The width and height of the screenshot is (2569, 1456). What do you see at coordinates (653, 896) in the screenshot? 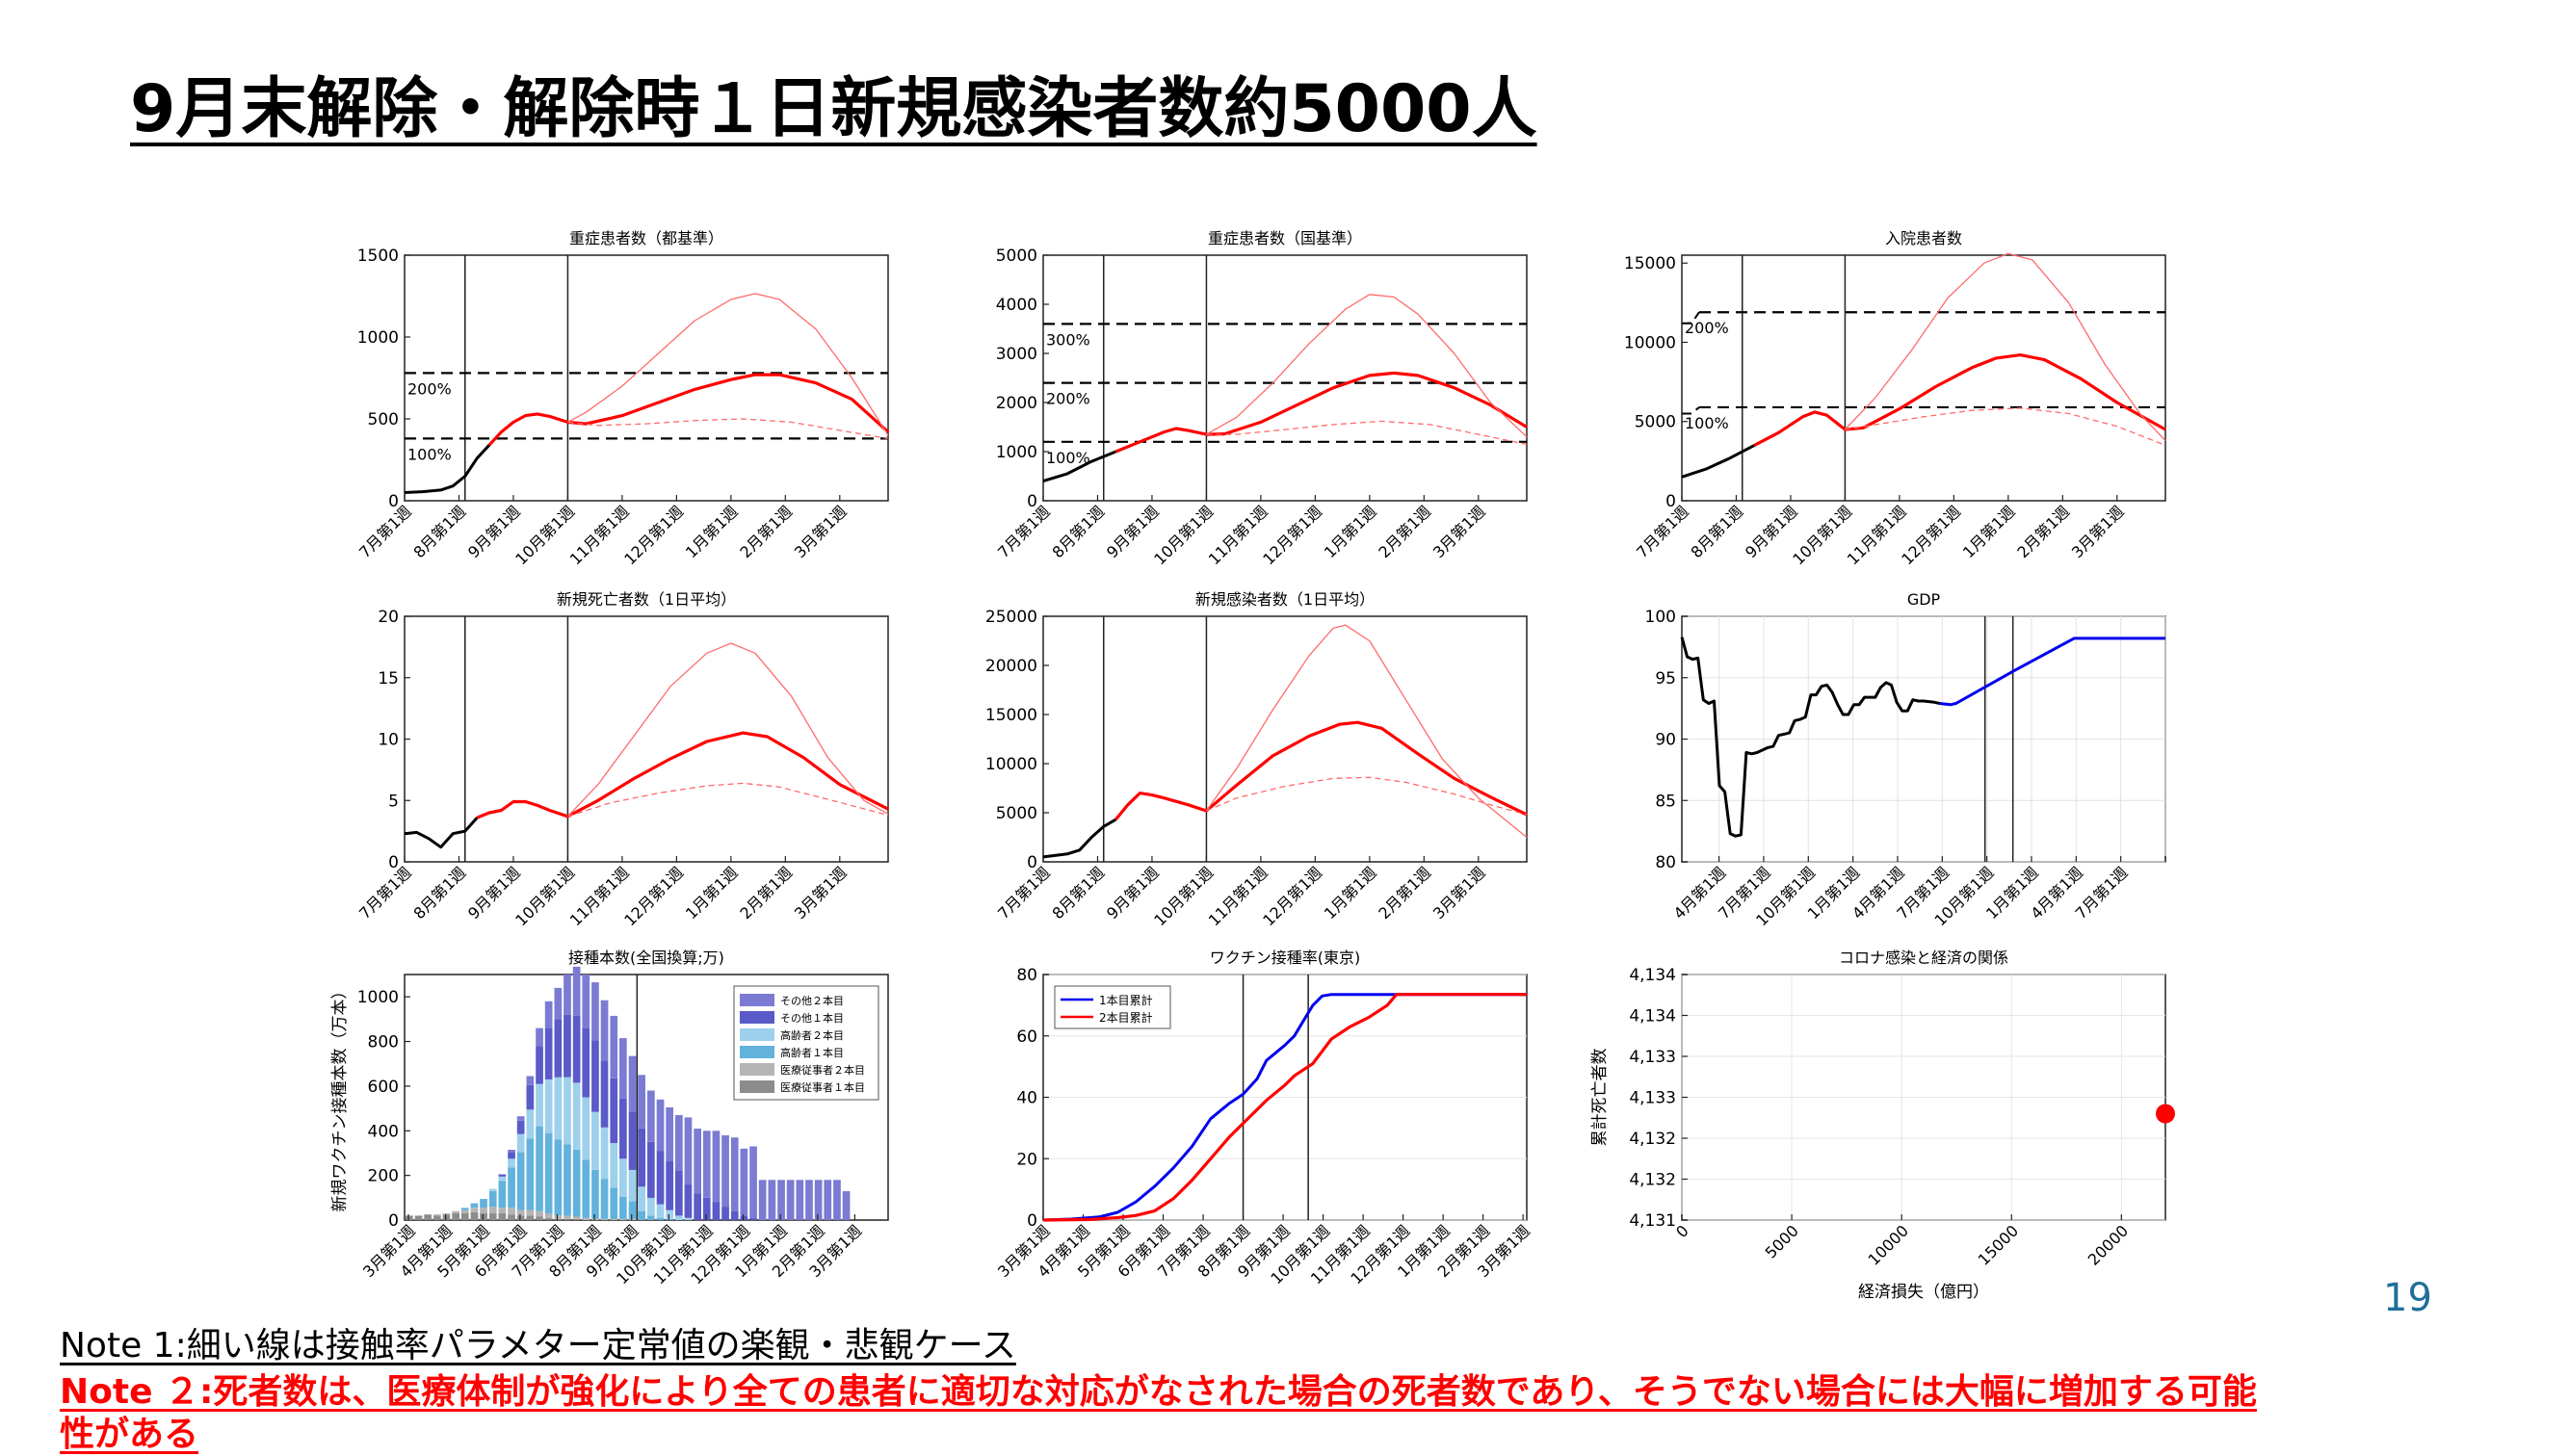
I see `deaths-xtick-label: 12月第1週` at bounding box center [653, 896].